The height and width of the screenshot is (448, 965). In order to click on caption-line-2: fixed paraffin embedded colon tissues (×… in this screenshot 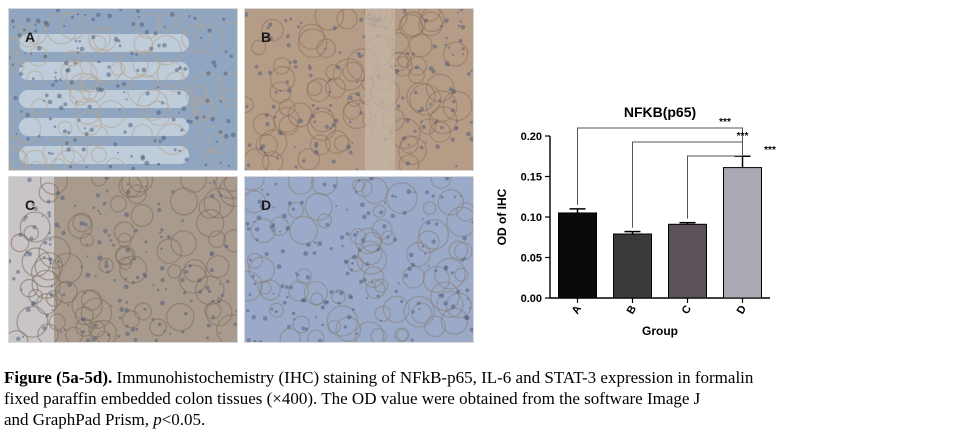, I will do `click(352, 398)`.